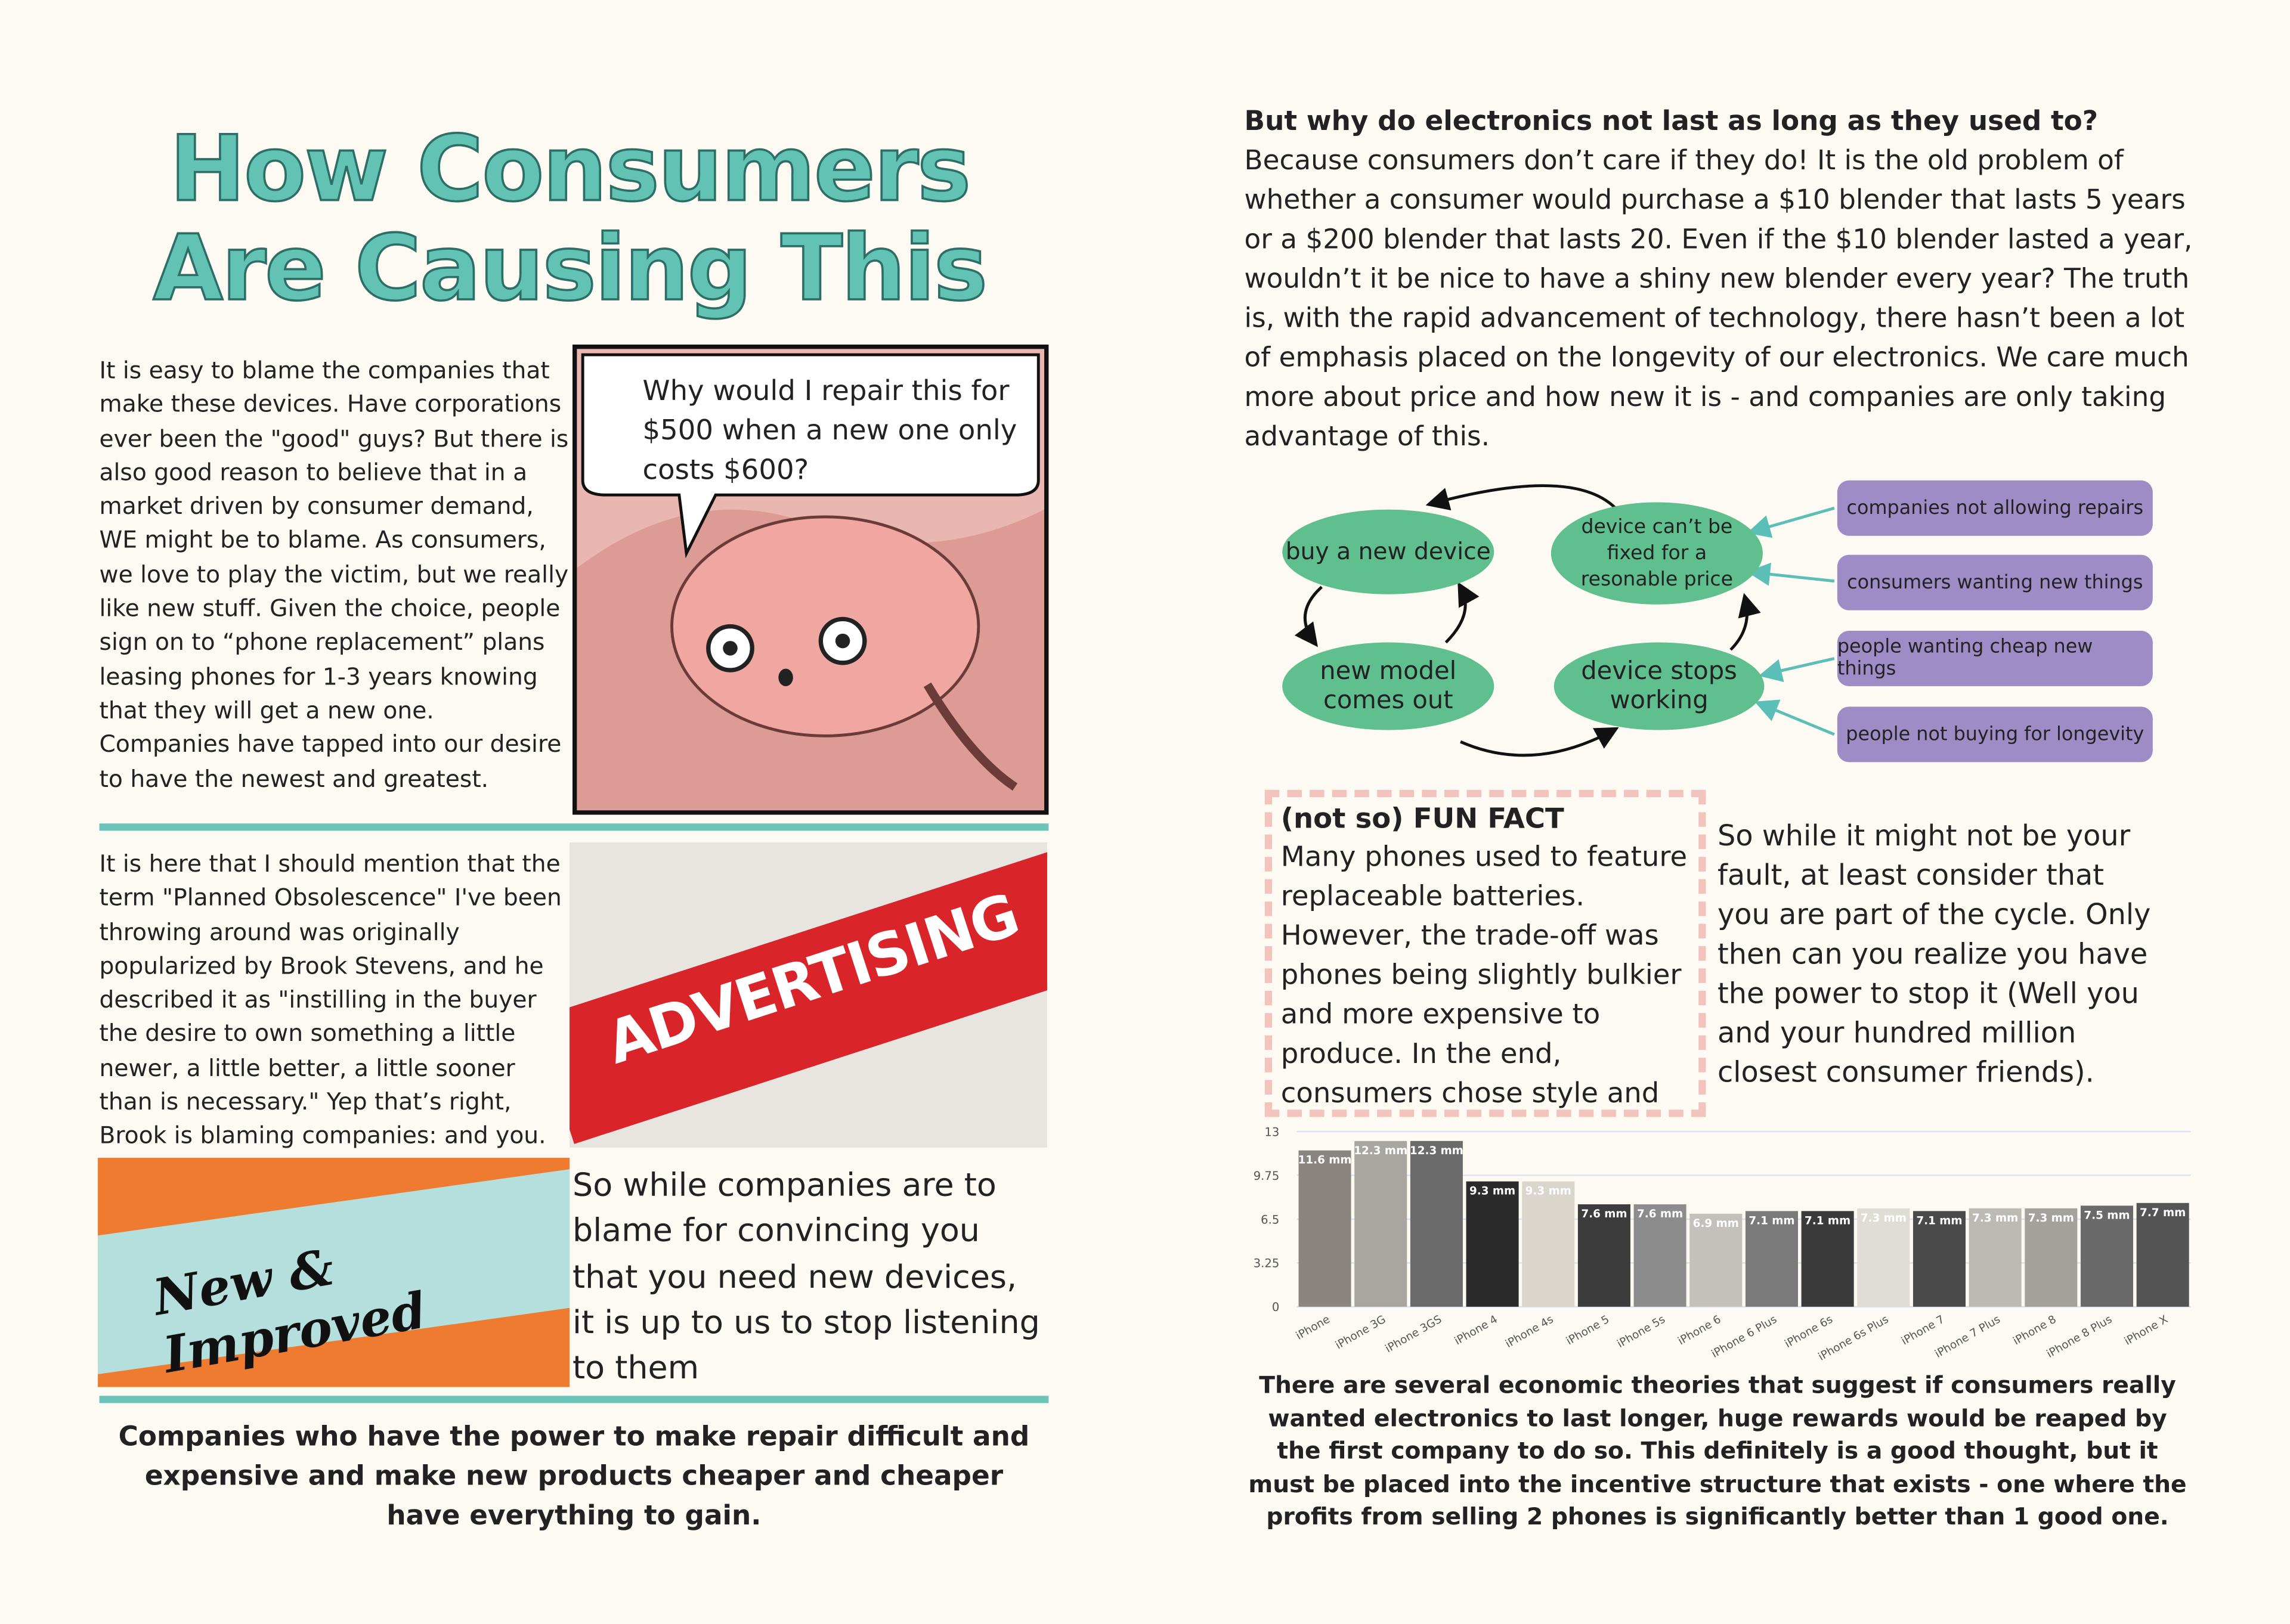  I want to click on x-tick-label: iPhone 3GS, so click(1413, 1334).